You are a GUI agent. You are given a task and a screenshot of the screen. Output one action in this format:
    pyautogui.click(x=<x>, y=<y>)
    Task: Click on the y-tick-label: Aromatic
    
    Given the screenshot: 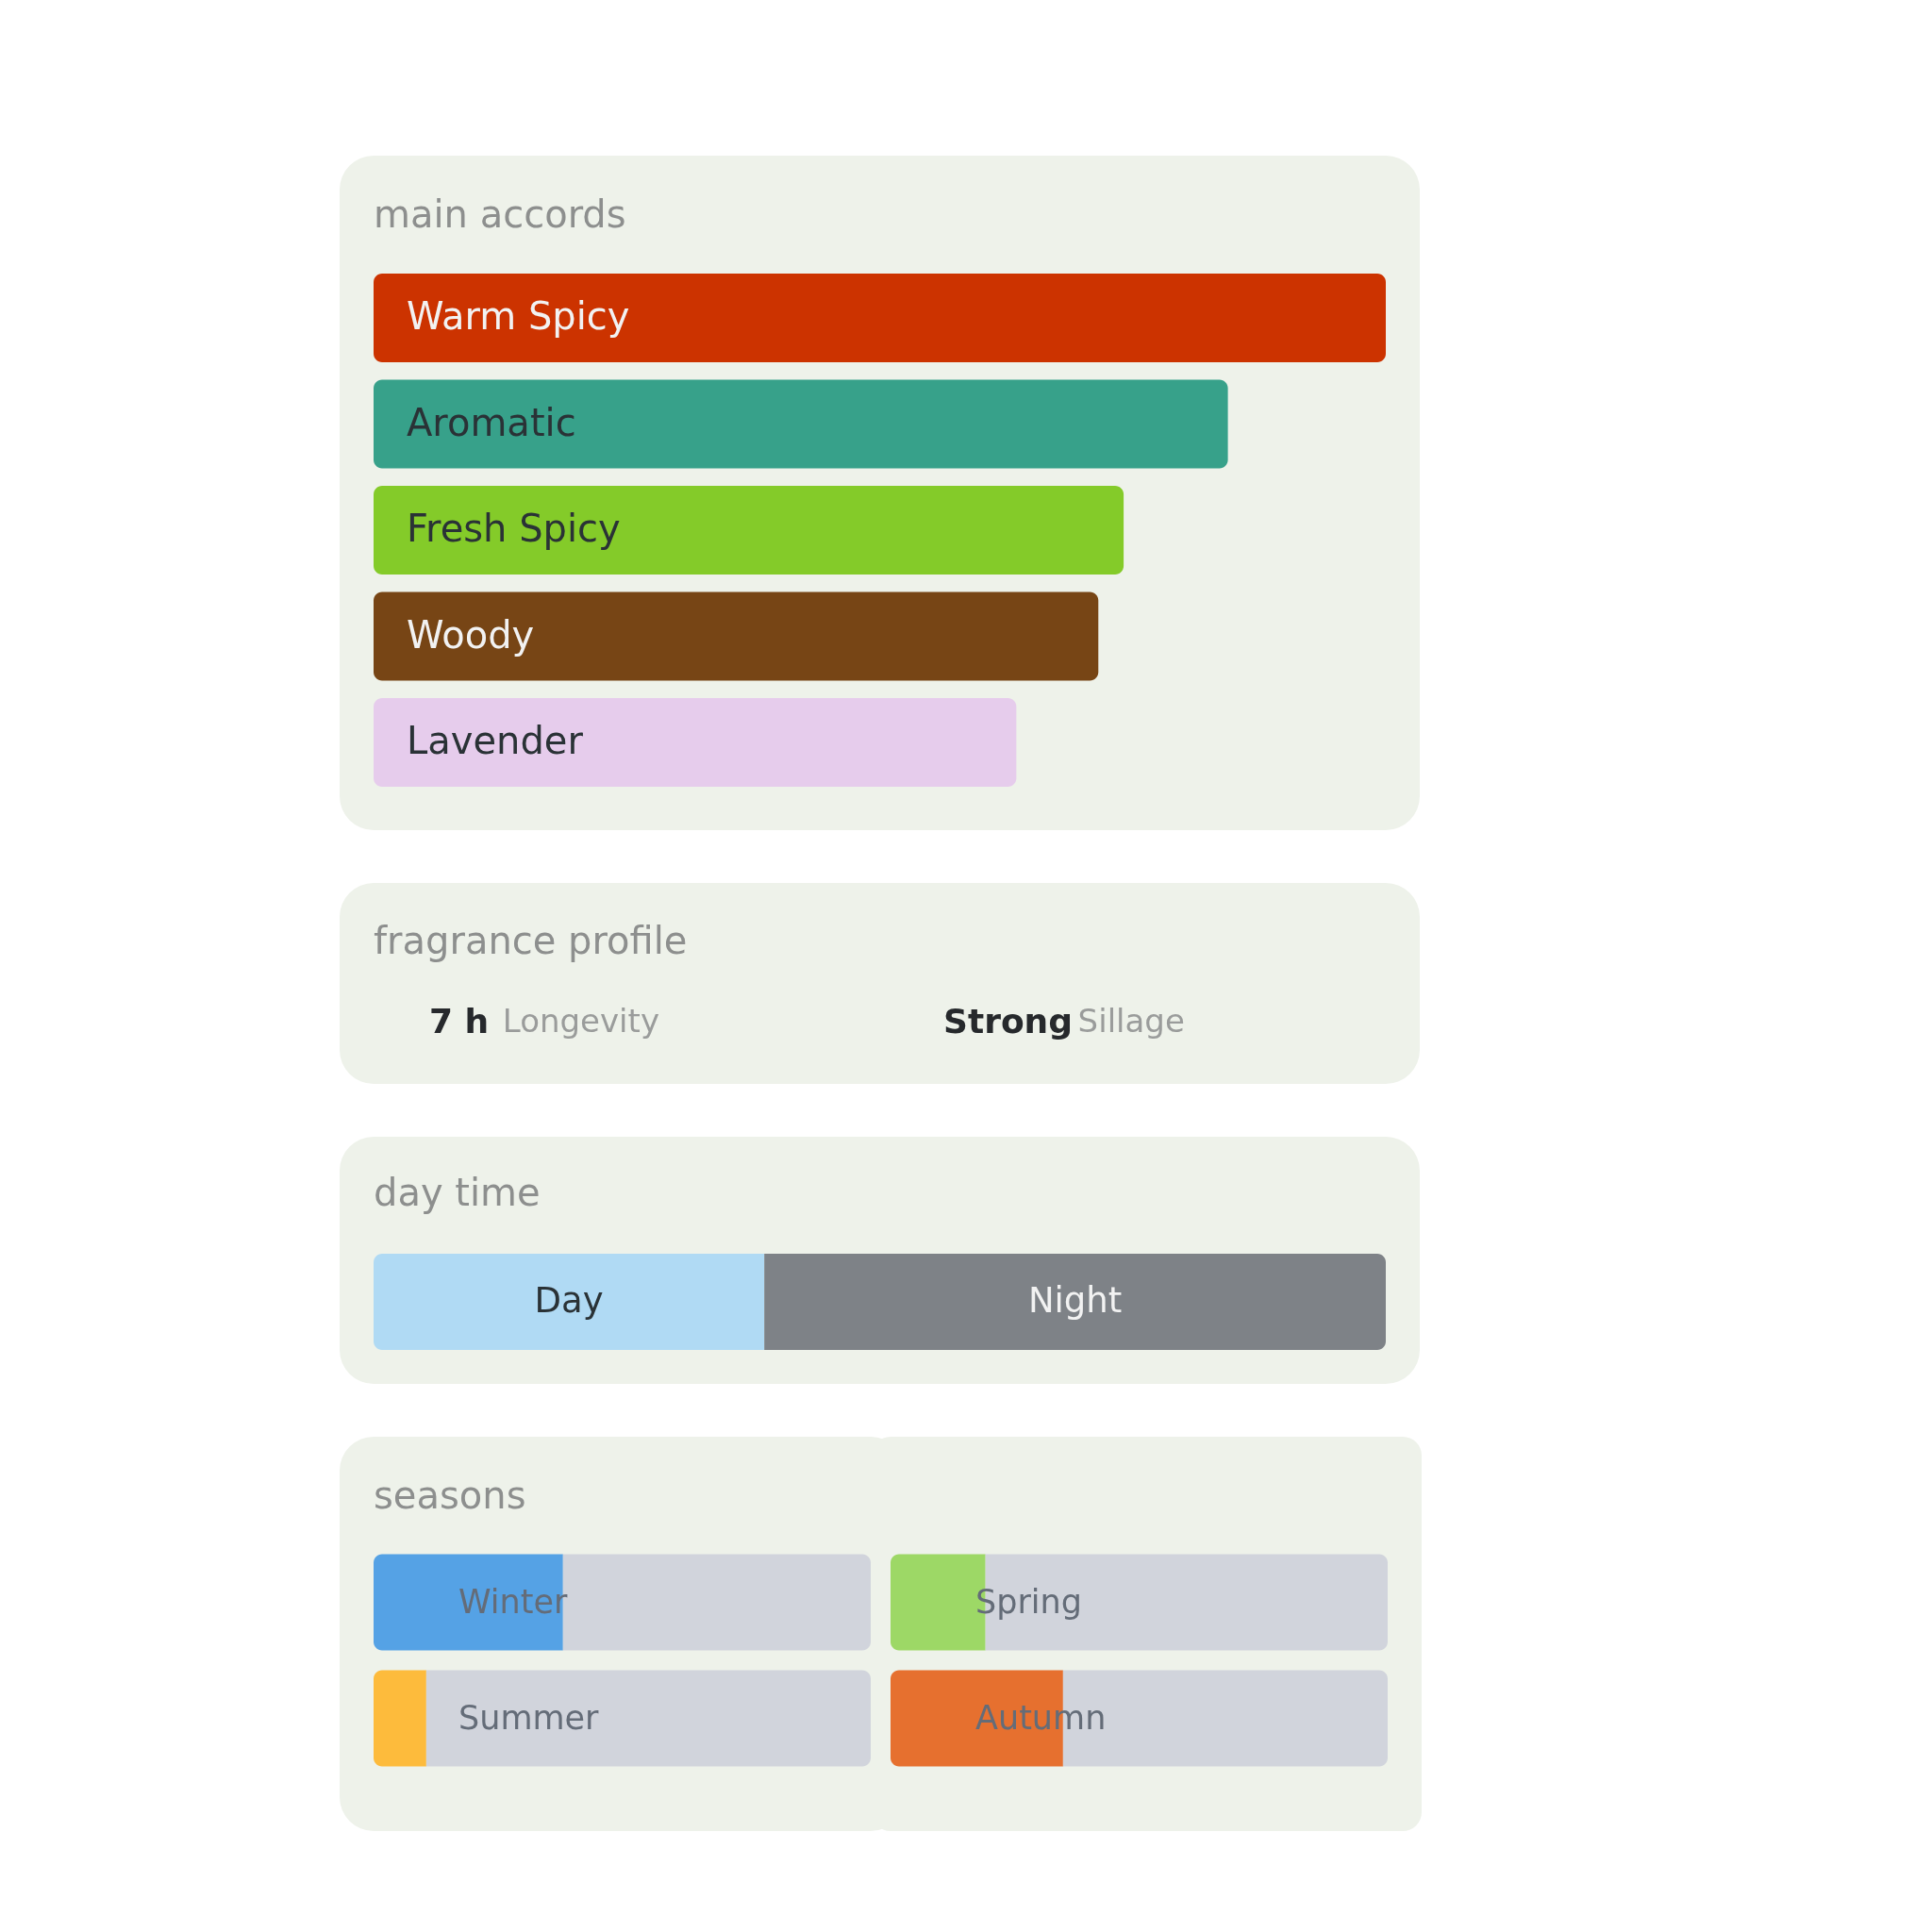 What is the action you would take?
    pyautogui.click(x=491, y=422)
    